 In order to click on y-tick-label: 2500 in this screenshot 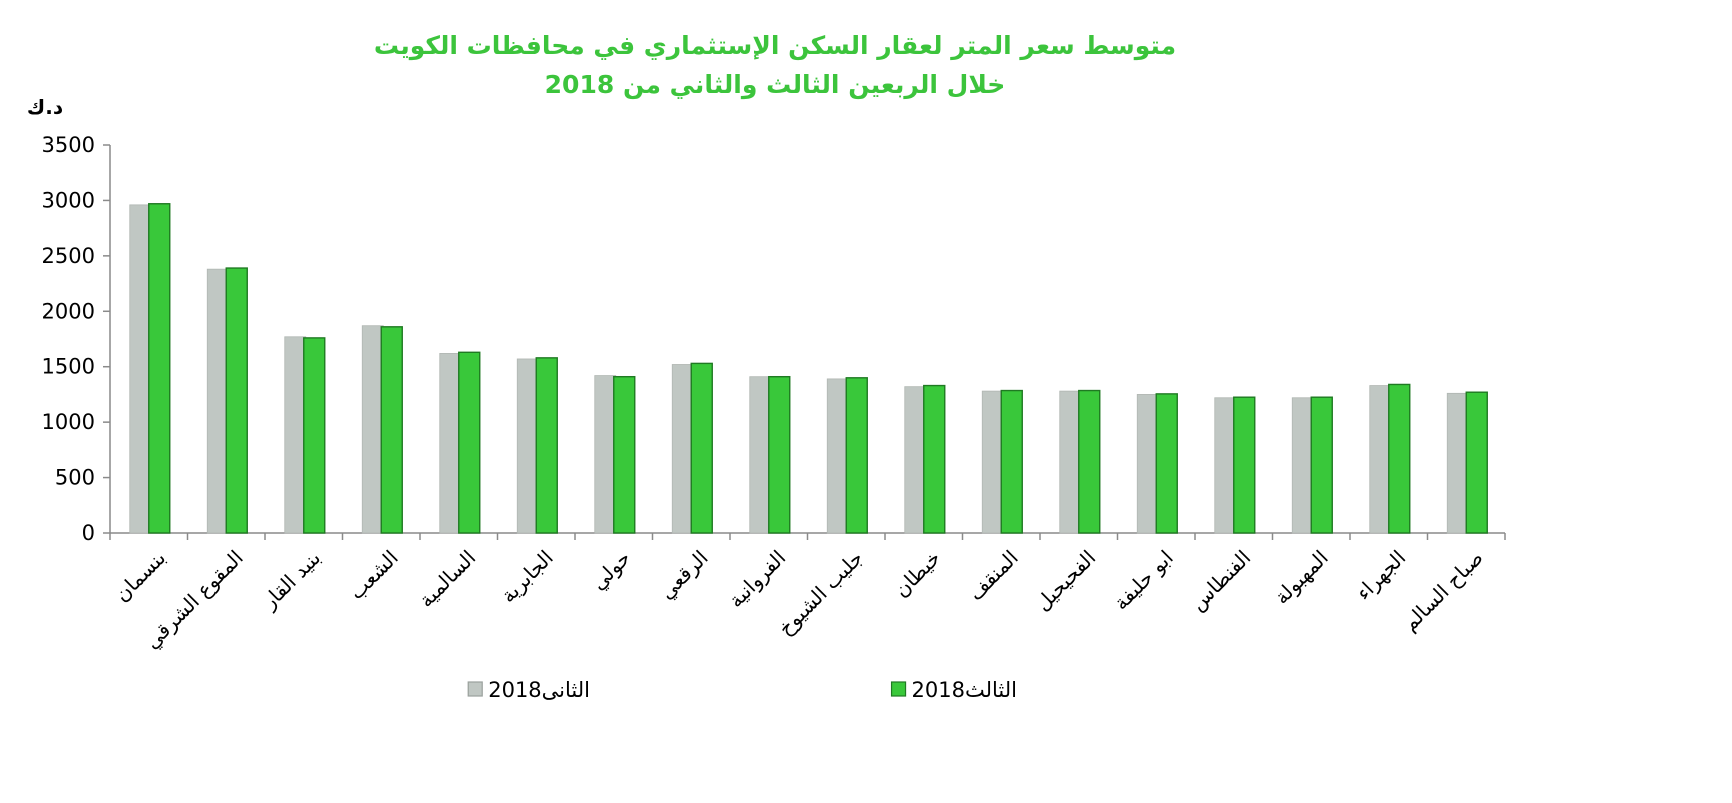, I will do `click(68, 256)`.